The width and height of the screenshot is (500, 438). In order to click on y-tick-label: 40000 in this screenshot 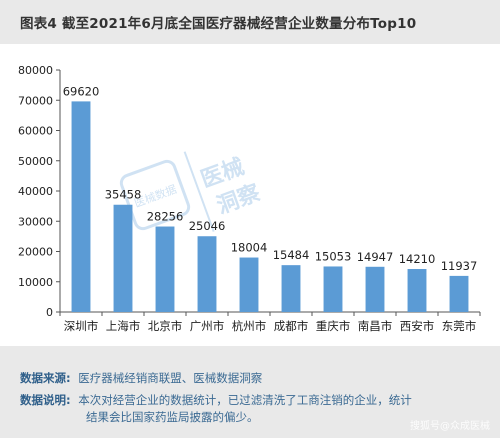, I will do `click(35, 191)`.